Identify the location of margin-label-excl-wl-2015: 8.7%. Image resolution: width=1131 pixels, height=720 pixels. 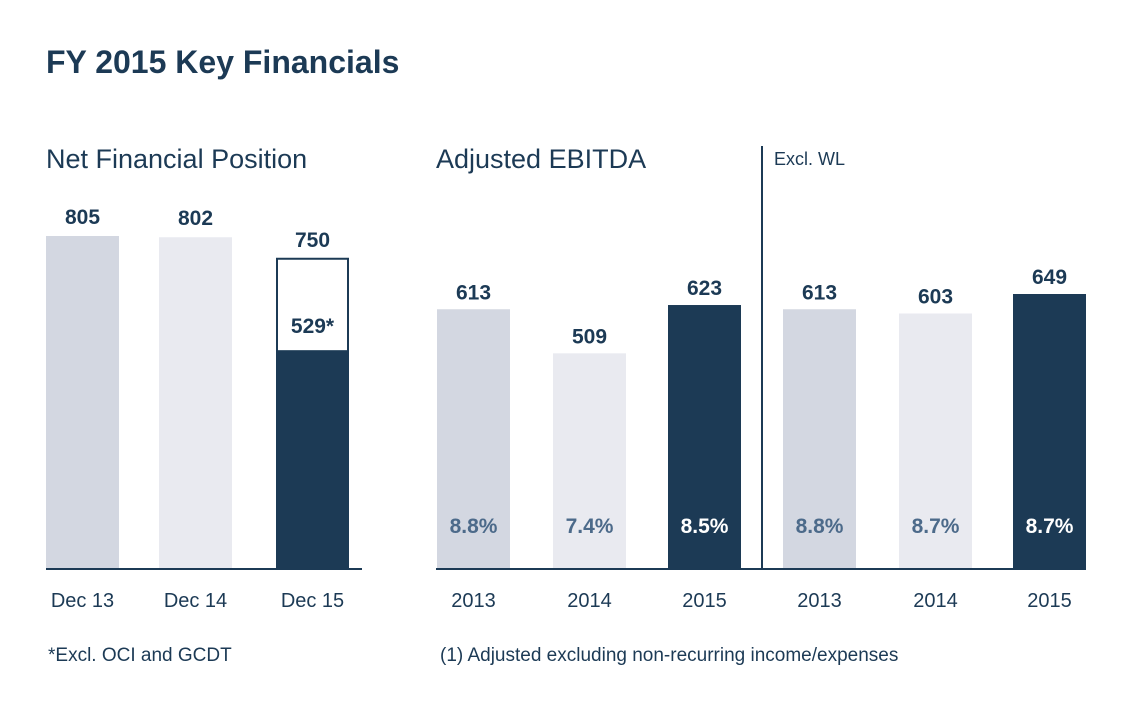
(1050, 526).